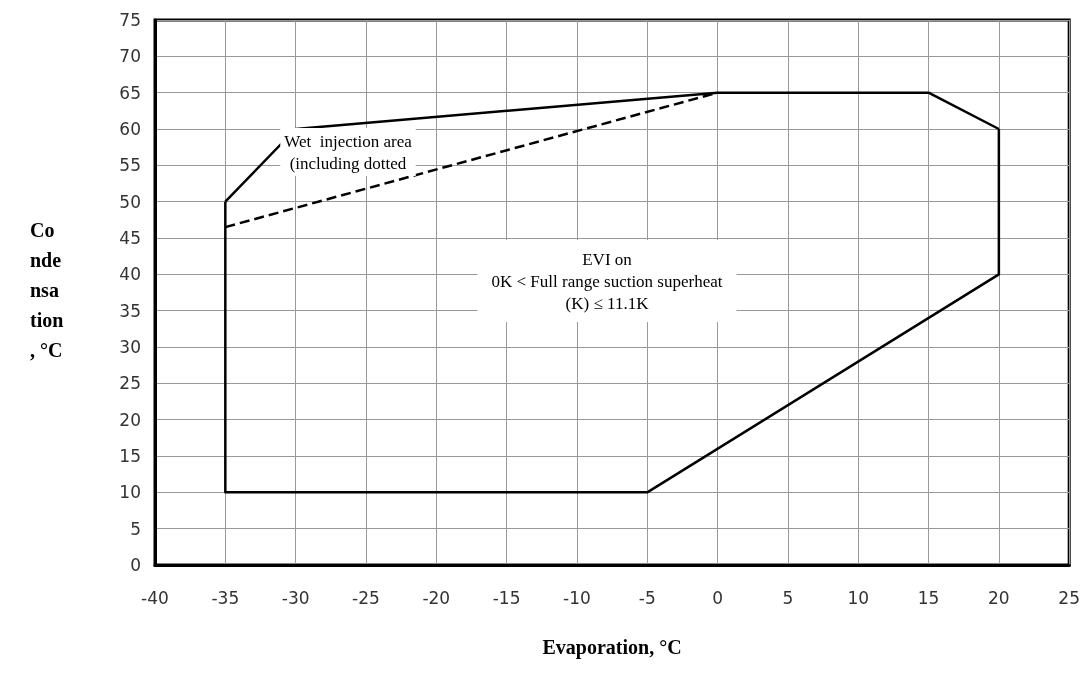 The width and height of the screenshot is (1083, 677). What do you see at coordinates (130, 419) in the screenshot?
I see `y-tick-label: 20` at bounding box center [130, 419].